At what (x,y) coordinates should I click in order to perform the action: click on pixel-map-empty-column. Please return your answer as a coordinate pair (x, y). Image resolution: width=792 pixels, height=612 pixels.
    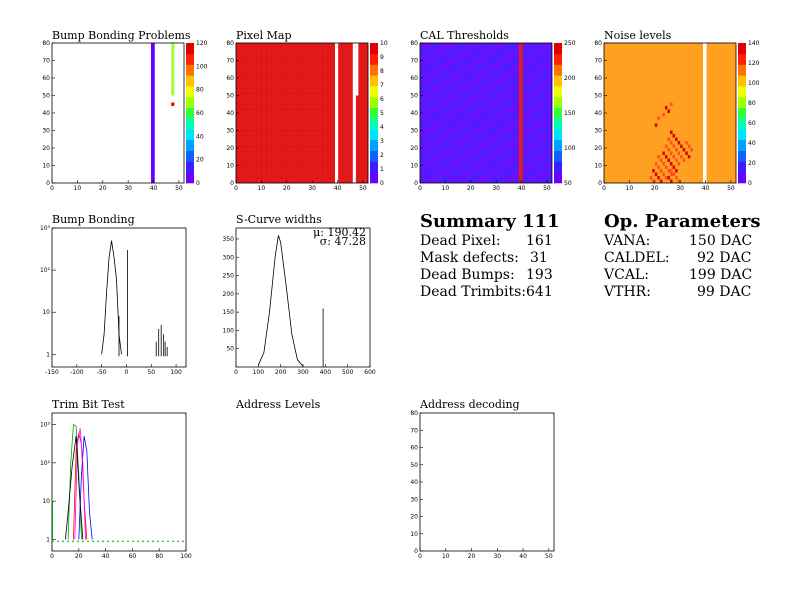
    Looking at the image, I should click on (337, 113).